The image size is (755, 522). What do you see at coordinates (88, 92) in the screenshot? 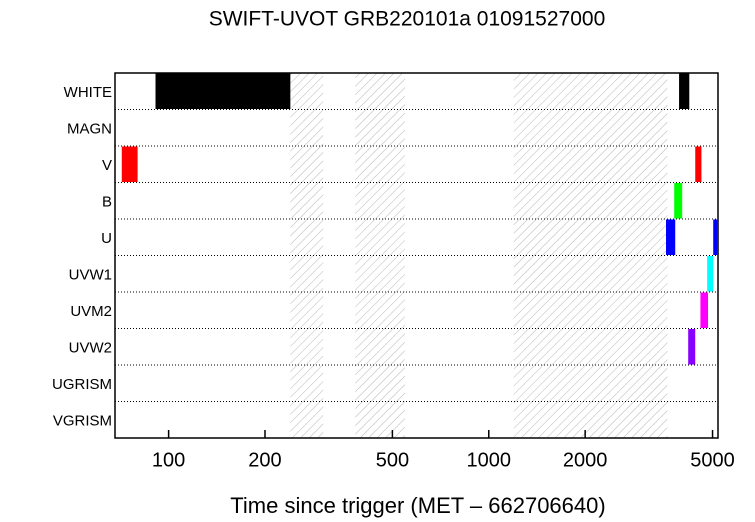
I see `row-label: WHITE` at bounding box center [88, 92].